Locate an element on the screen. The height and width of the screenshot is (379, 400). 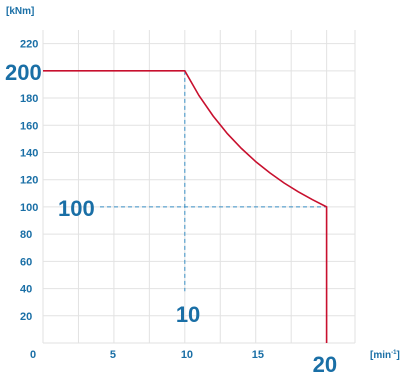
y-tick-label: 100 is located at coordinates (29, 208).